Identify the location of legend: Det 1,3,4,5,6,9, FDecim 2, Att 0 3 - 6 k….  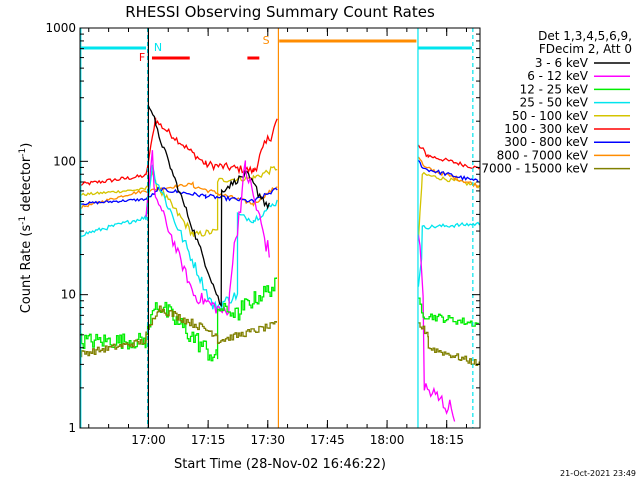
(556, 102).